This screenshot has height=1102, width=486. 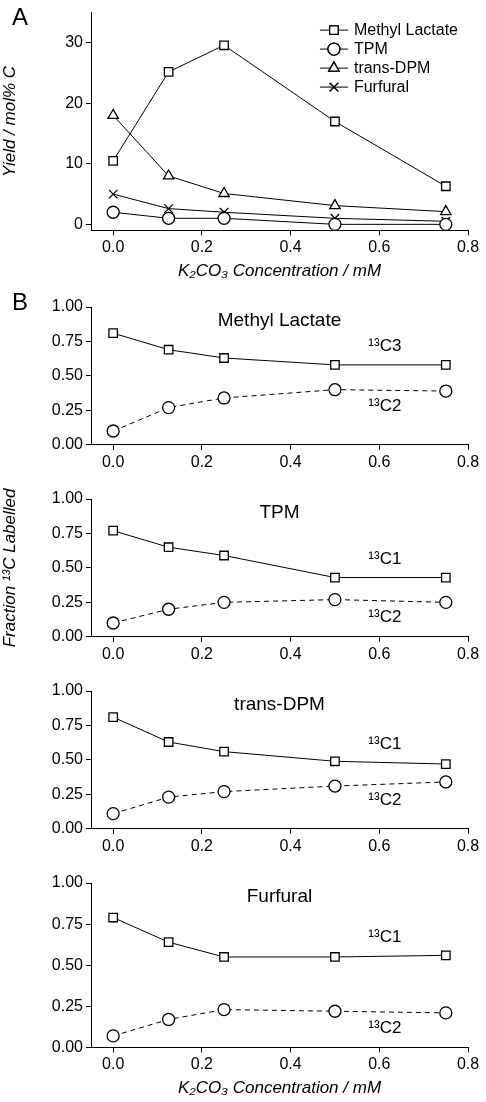 I want to click on text: B, so click(x=20, y=301).